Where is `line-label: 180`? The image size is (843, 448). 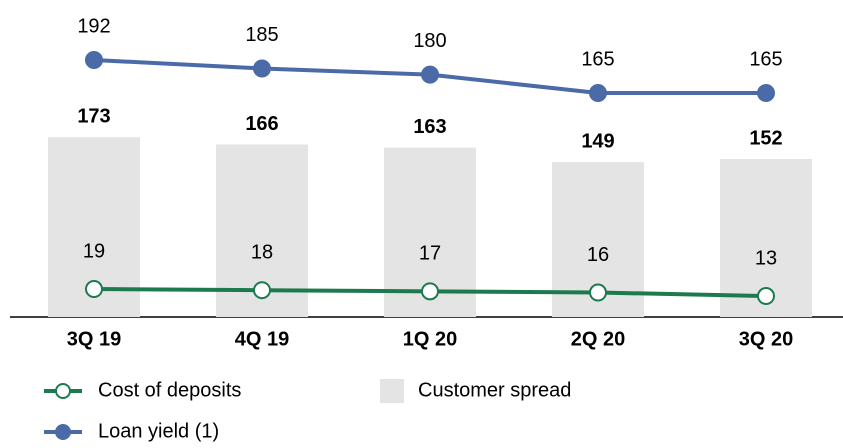 line-label: 180 is located at coordinates (429, 41).